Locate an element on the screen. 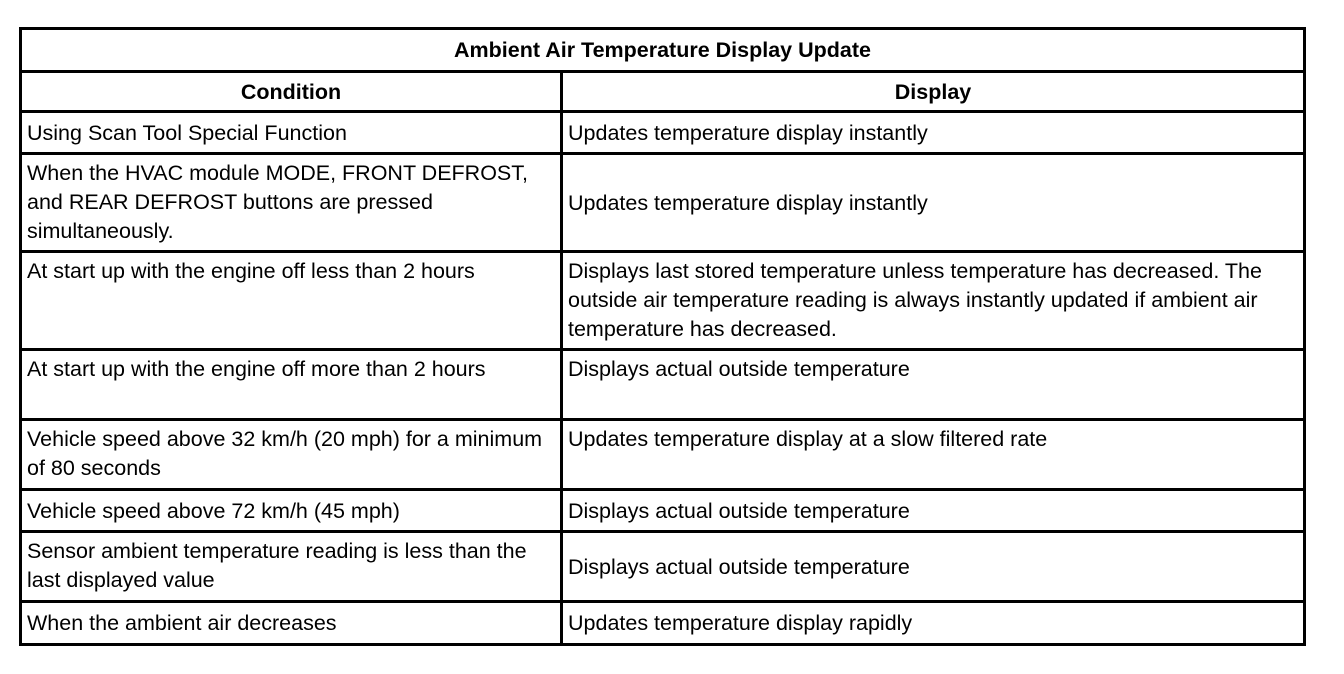 Image resolution: width=1344 pixels, height=674 pixels. condition-cell: Vehicle speed above 72 km/h (45 mph) is located at coordinates (291, 510).